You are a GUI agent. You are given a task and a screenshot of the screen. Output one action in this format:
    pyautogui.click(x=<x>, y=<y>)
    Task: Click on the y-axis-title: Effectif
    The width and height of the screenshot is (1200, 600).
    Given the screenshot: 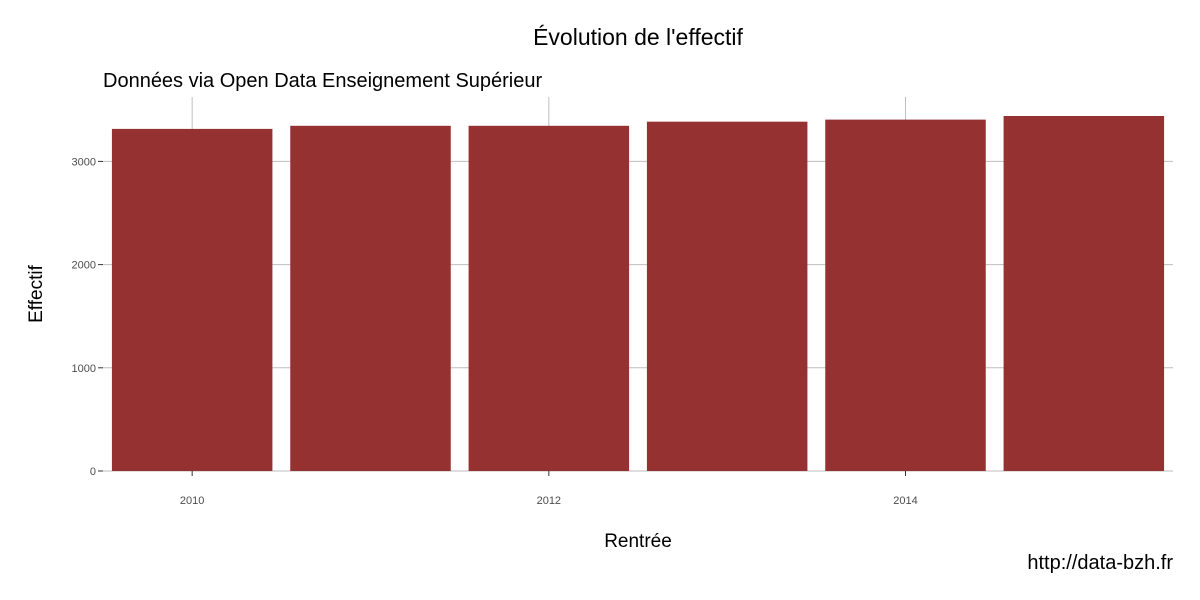 What is the action you would take?
    pyautogui.click(x=36, y=293)
    